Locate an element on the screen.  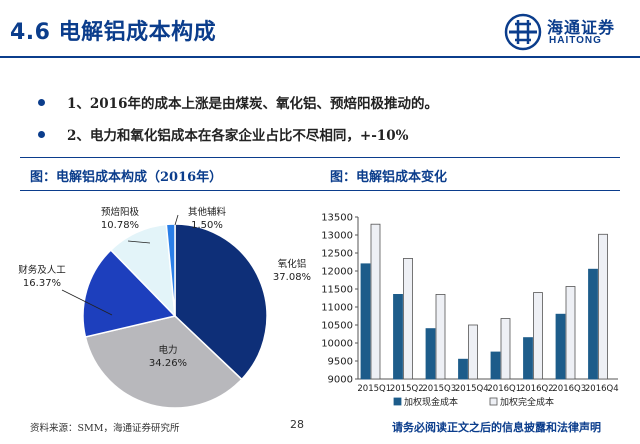
bar-full-cost-2016Q1 is located at coordinates (505, 349).